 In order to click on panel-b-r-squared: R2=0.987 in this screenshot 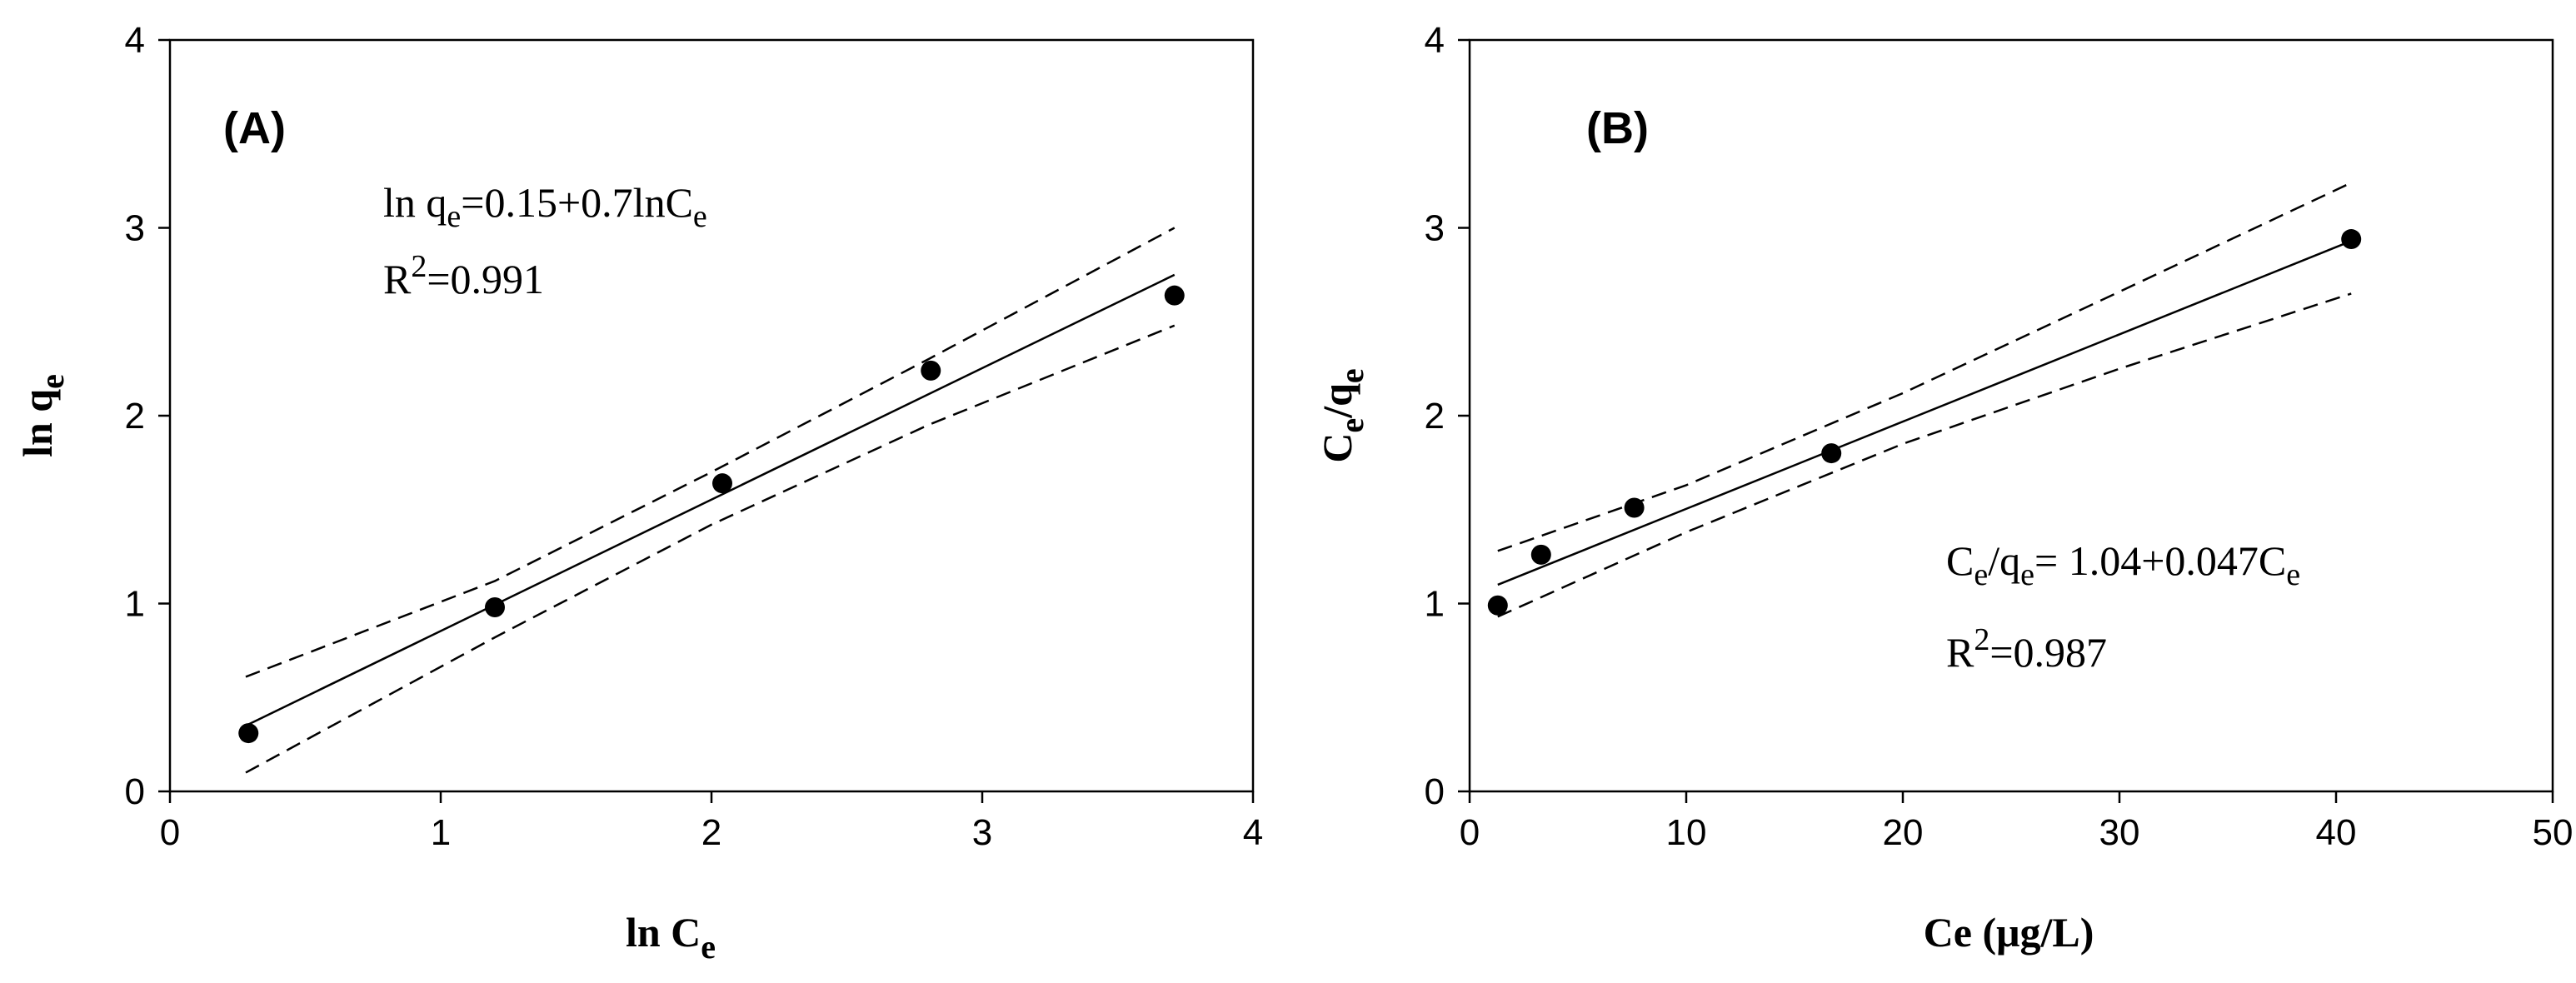, I will do `click(2026, 649)`.